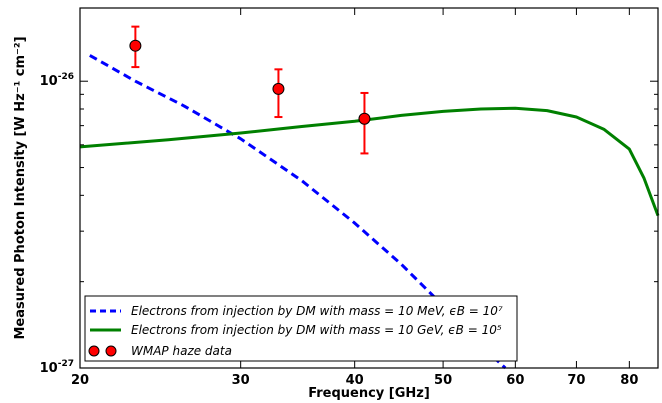 Image resolution: width=662 pixels, height=403 pixels. I want to click on x-tick-label: 60, so click(515, 380).